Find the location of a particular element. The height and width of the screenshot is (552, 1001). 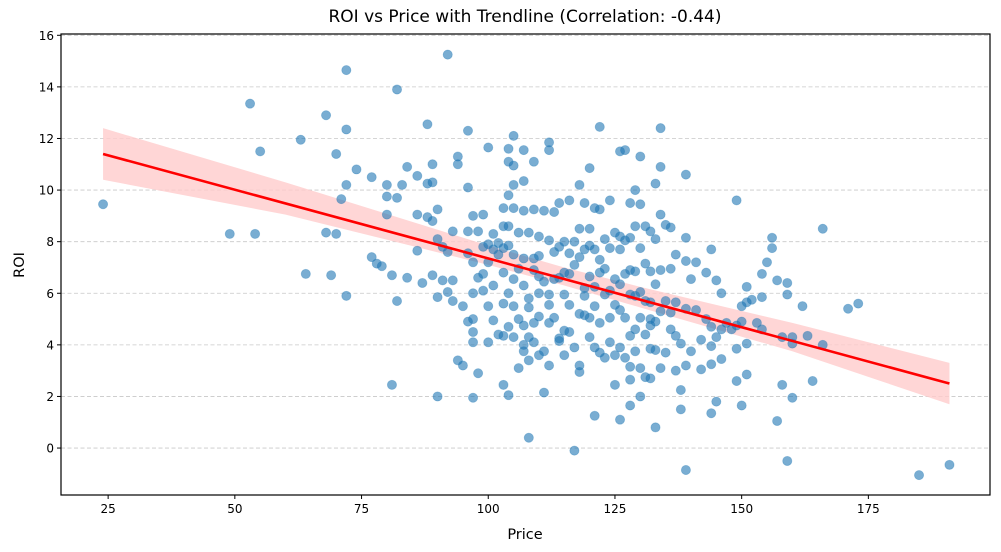

x-tick-label: 75 is located at coordinates (361, 509).